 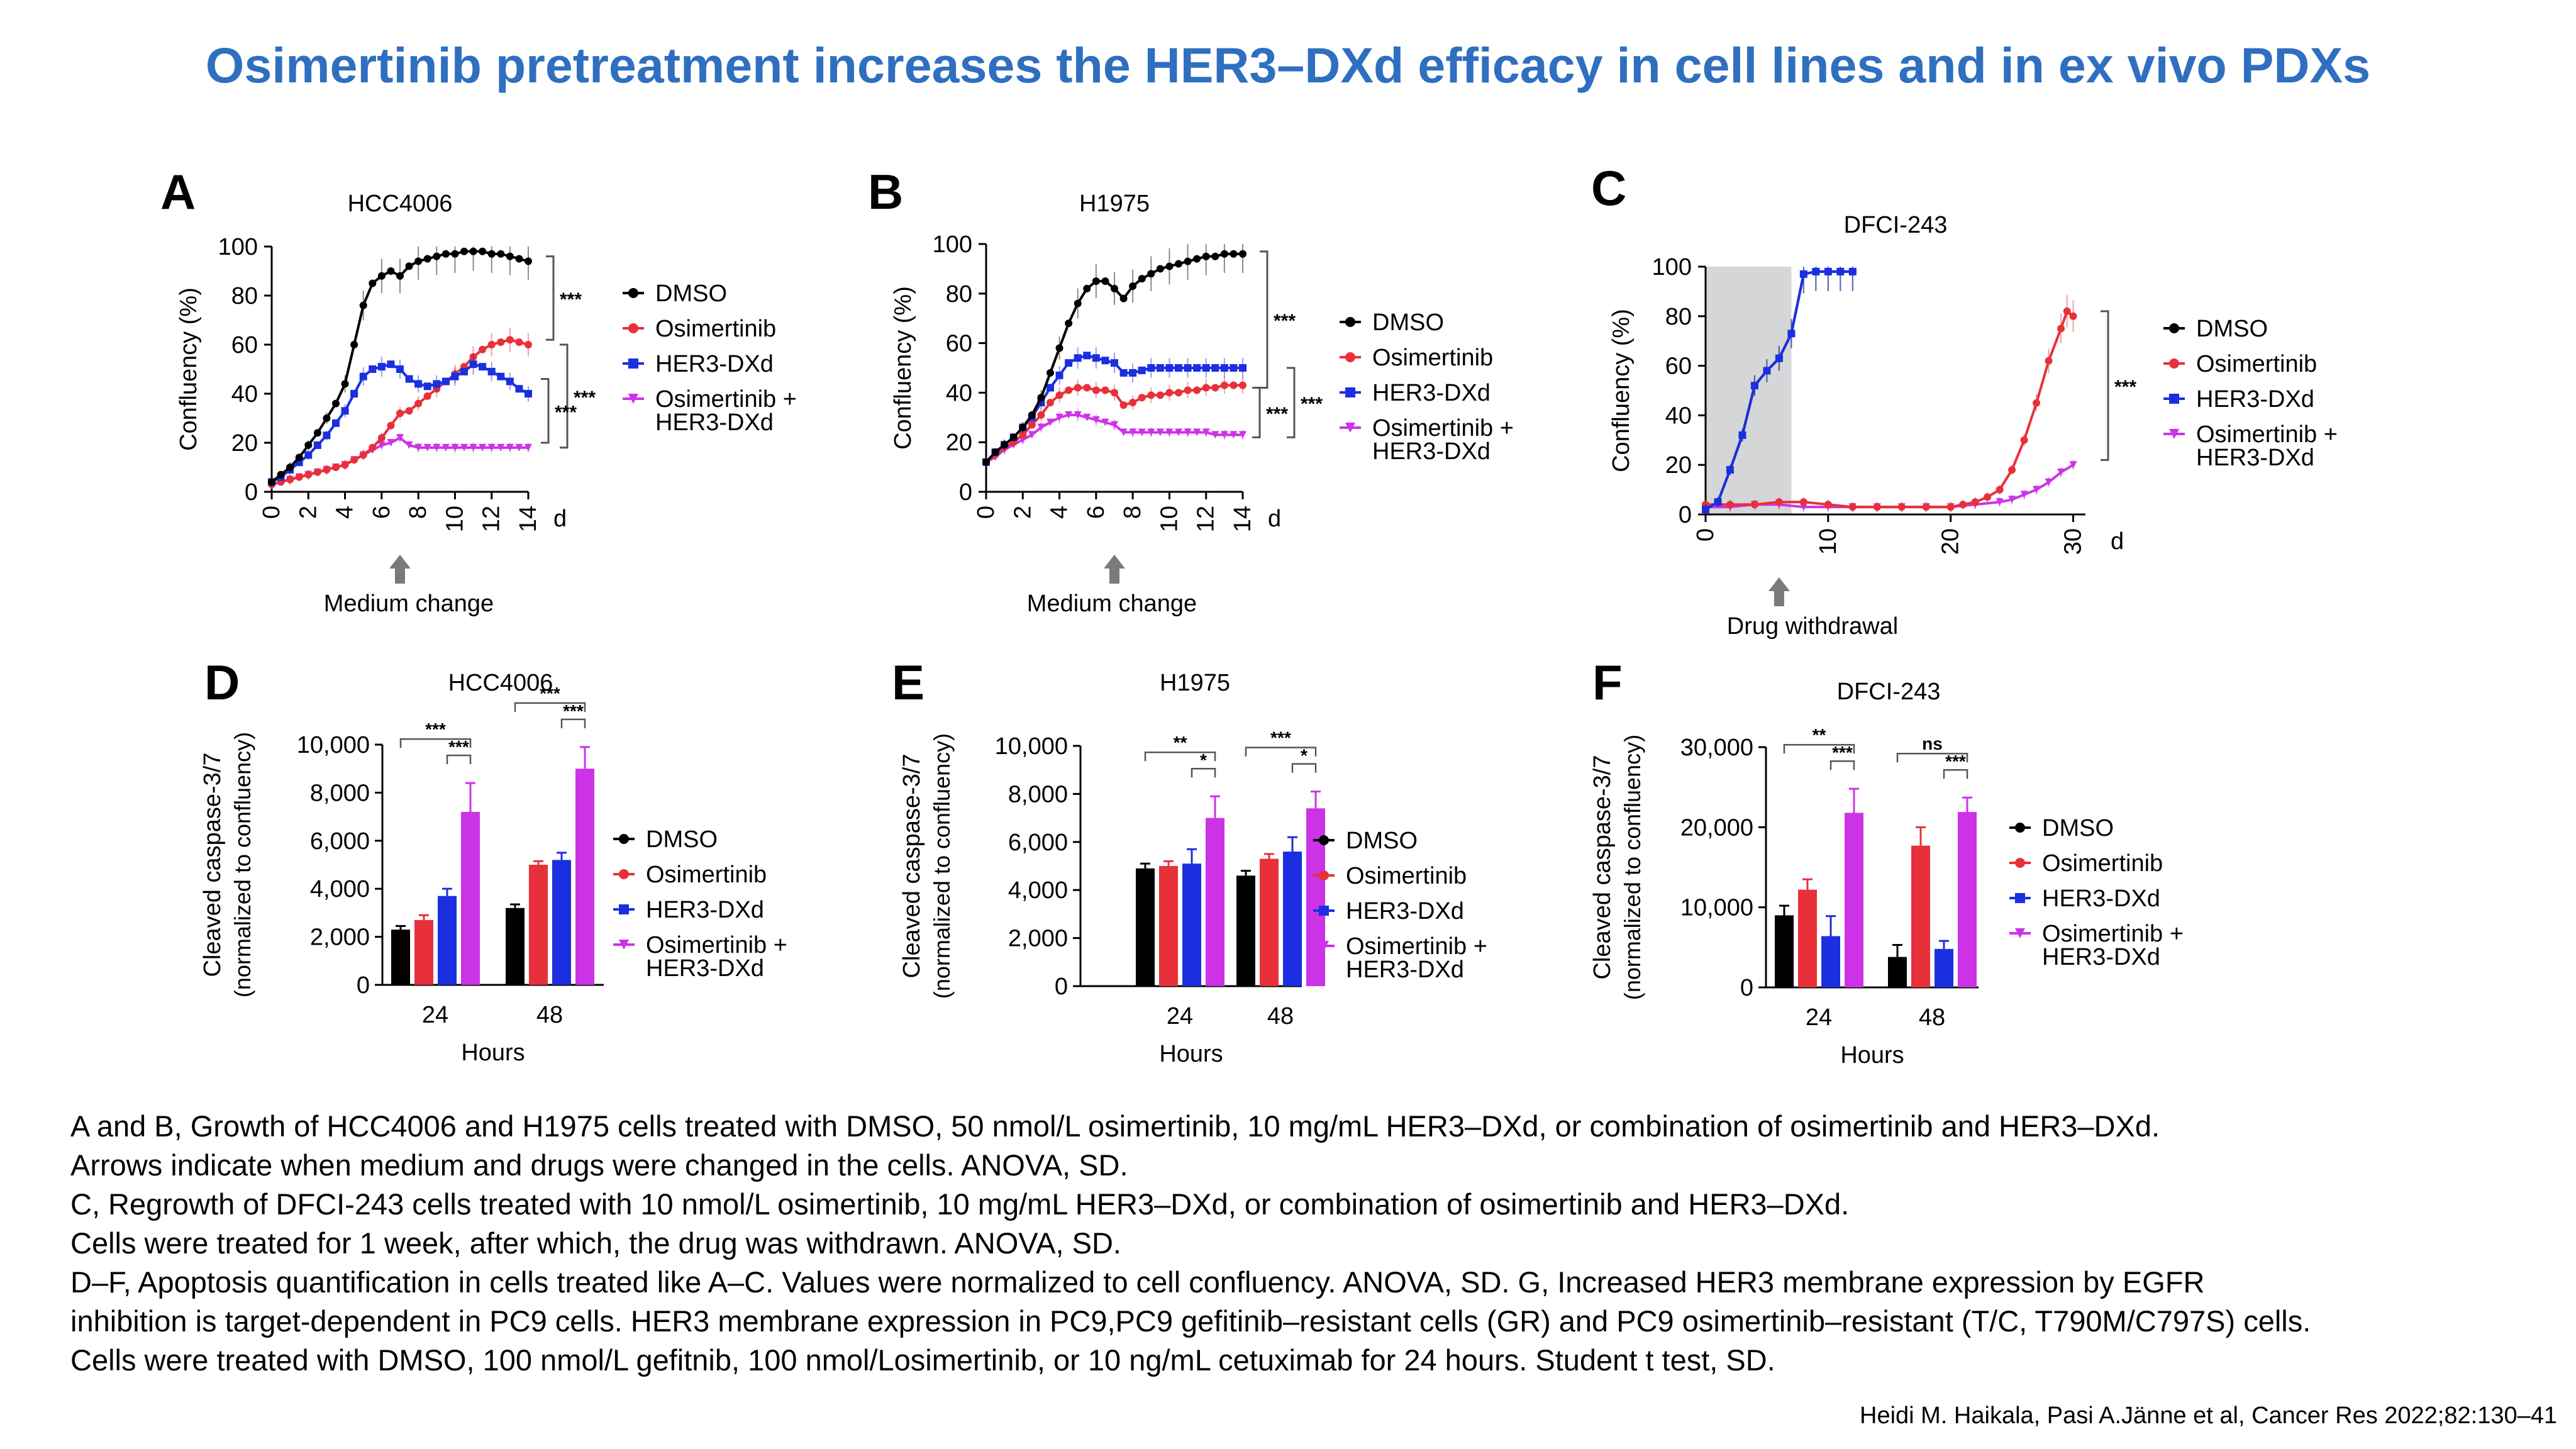 What do you see at coordinates (1607, 682) in the screenshot?
I see `panel-letter: F` at bounding box center [1607, 682].